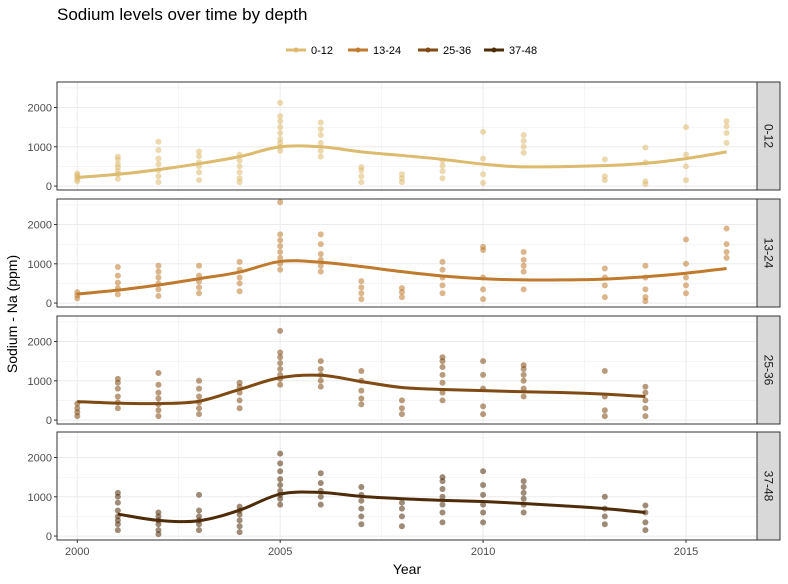 Image resolution: width=788 pixels, height=584 pixels. What do you see at coordinates (381, 549) in the screenshot?
I see `x-axis: 2000 2005 2010 2015` at bounding box center [381, 549].